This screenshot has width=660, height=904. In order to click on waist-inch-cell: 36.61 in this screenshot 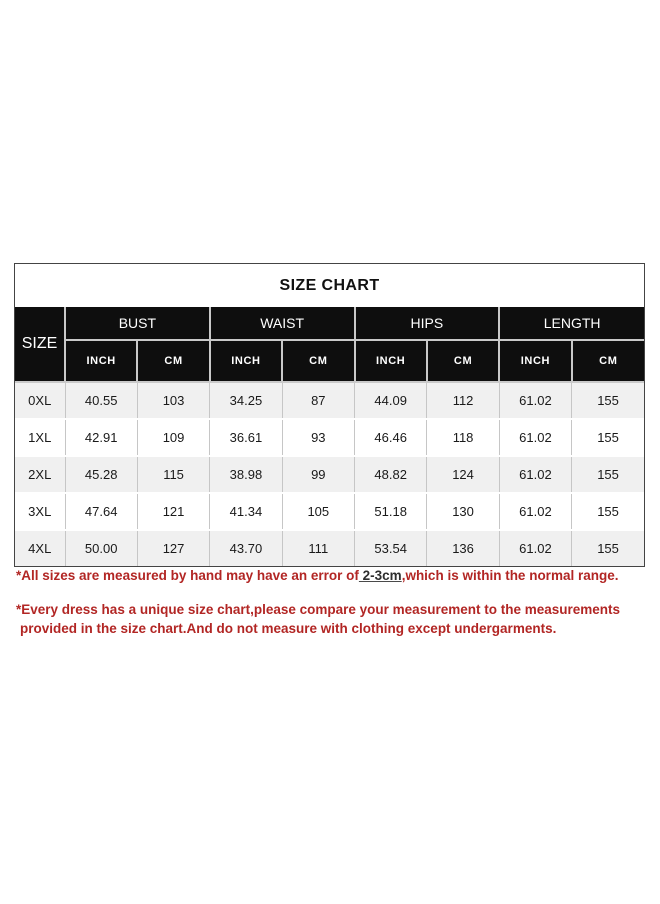, I will do `click(246, 438)`.